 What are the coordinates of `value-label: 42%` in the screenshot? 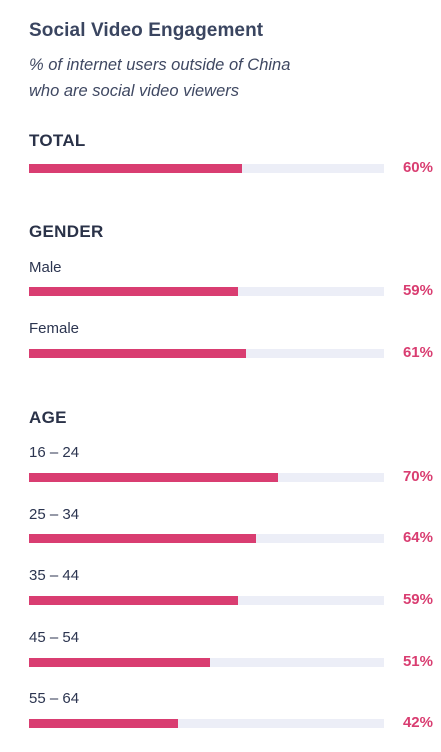 It's located at (417, 722).